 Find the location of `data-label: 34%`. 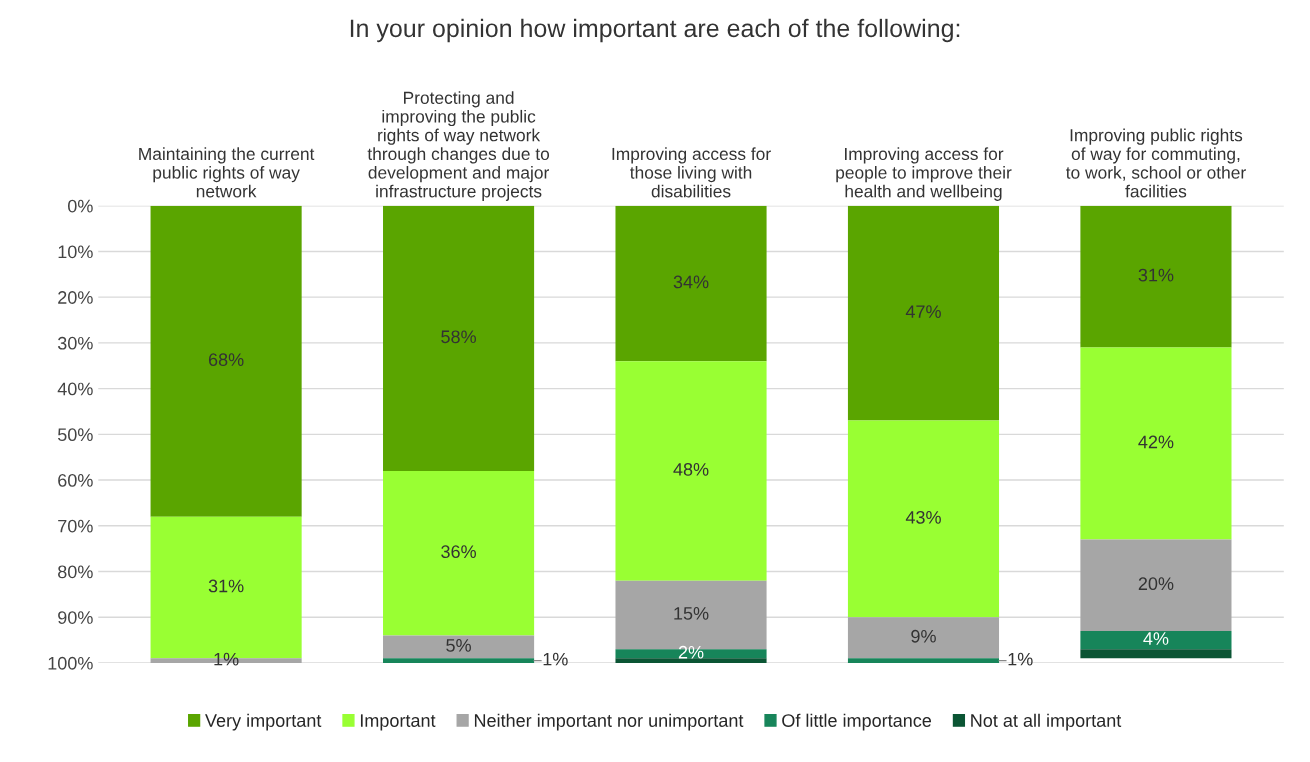

data-label: 34% is located at coordinates (691, 282).